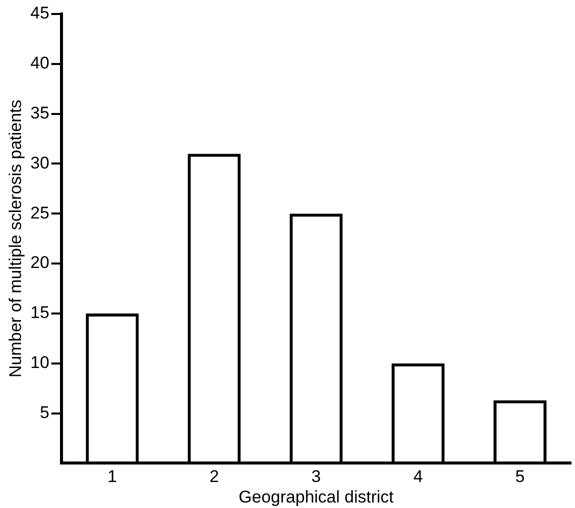  I want to click on y-tick-label: 25, so click(40, 212).